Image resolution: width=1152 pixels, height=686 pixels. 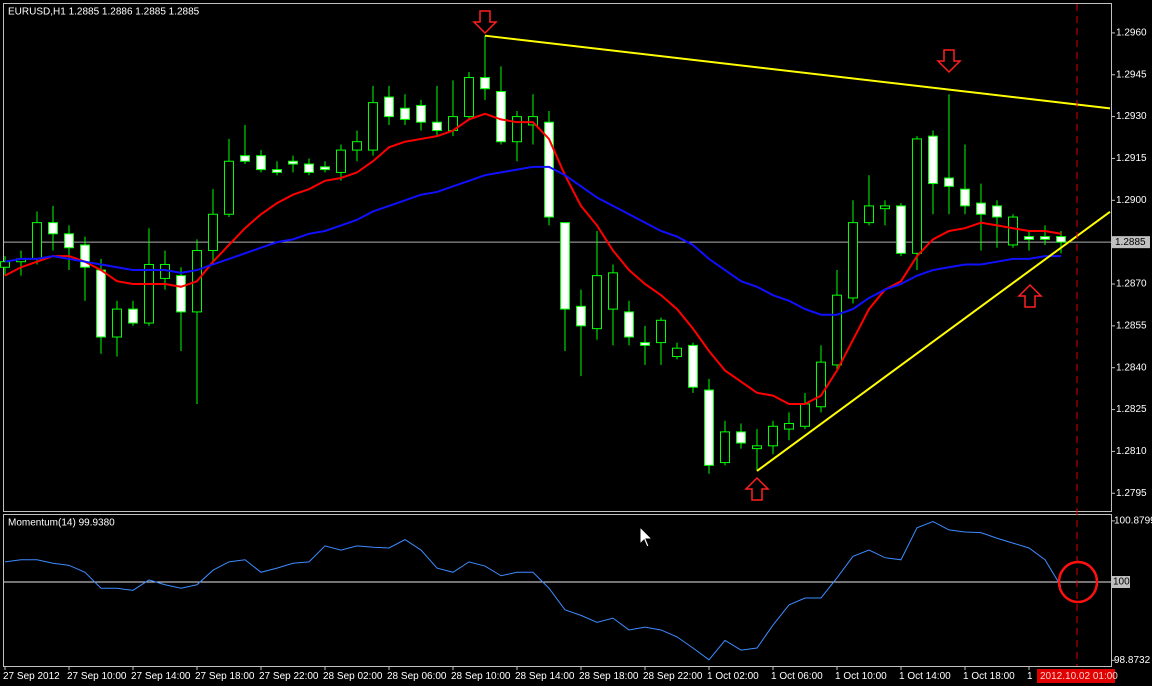 What do you see at coordinates (1131, 200) in the screenshot?
I see `y-tick-label: 1.2900` at bounding box center [1131, 200].